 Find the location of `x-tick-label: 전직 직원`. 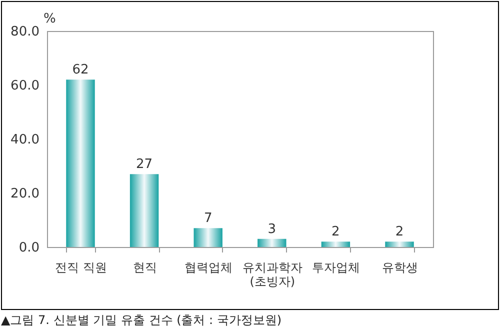

x-tick-label: 전직 직원 is located at coordinates (81, 267).